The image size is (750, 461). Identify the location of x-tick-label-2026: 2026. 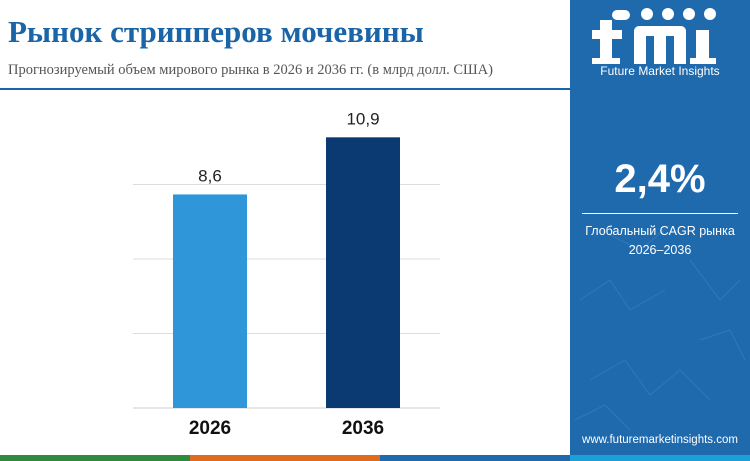
(210, 428).